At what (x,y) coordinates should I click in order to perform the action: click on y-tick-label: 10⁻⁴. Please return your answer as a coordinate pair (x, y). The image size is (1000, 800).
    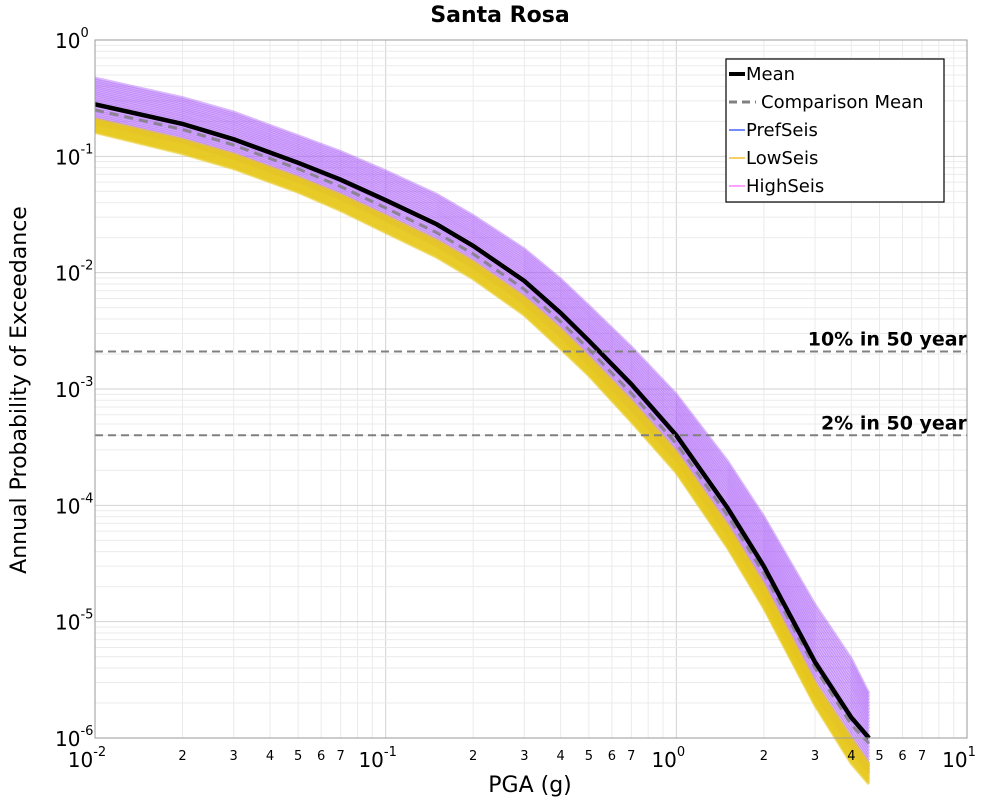
    Looking at the image, I should click on (74, 504).